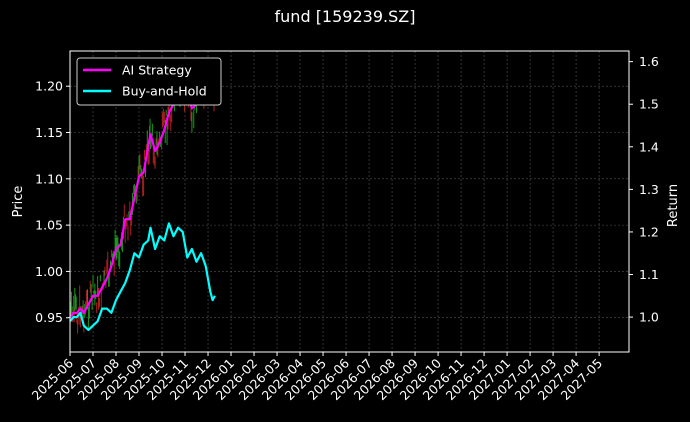 This screenshot has width=690, height=422. Describe the element at coordinates (649, 104) in the screenshot. I see `y2-tick-label: 1.5` at that location.